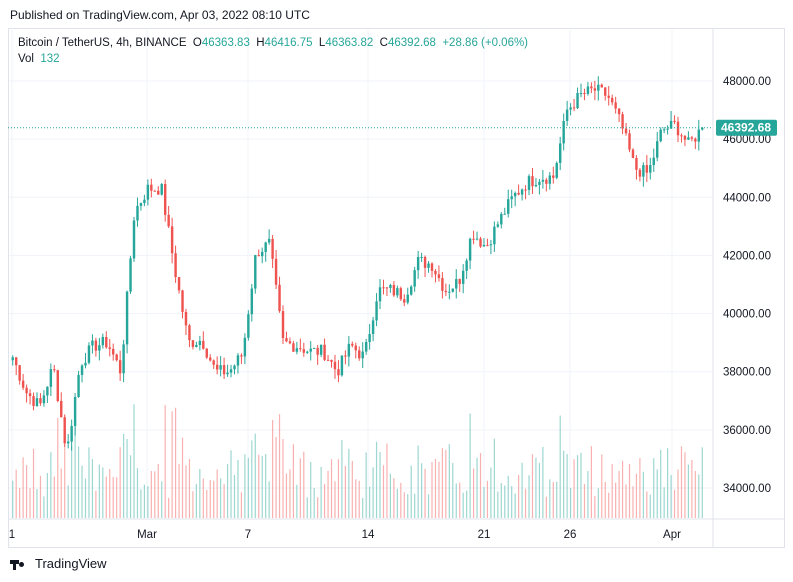  What do you see at coordinates (102, 43) in the screenshot?
I see `symbol-name: Bitcoin / TetherUS, 4h, BINANCE` at bounding box center [102, 43].